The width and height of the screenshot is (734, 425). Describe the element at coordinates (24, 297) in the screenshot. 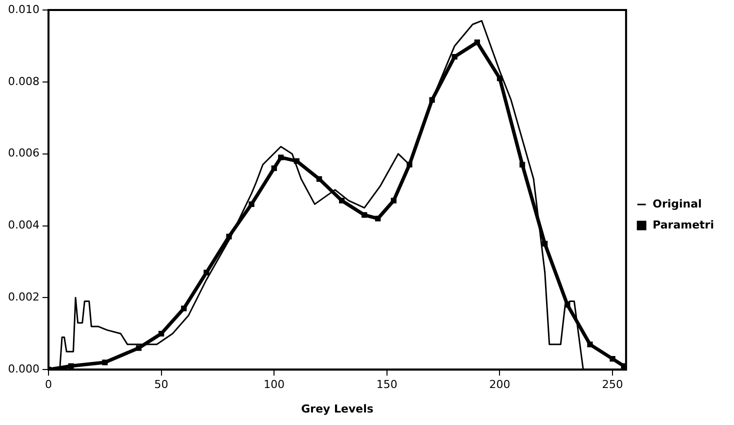

I see `y-tick-label: 0.002` at that location.